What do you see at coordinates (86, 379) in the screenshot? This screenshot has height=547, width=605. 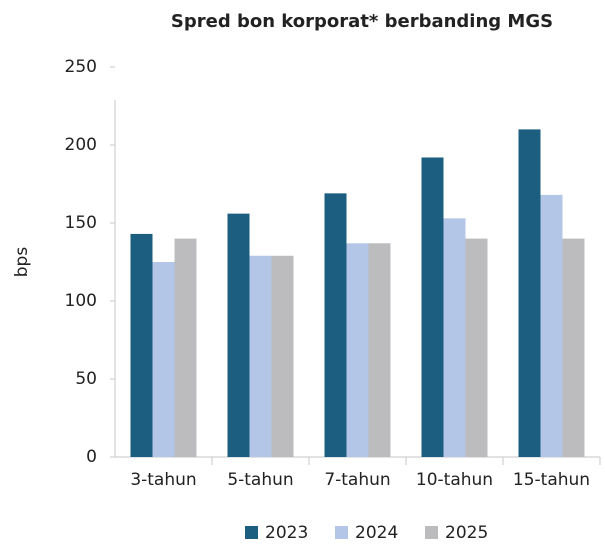 I see `y-tick-label: 50` at bounding box center [86, 379].